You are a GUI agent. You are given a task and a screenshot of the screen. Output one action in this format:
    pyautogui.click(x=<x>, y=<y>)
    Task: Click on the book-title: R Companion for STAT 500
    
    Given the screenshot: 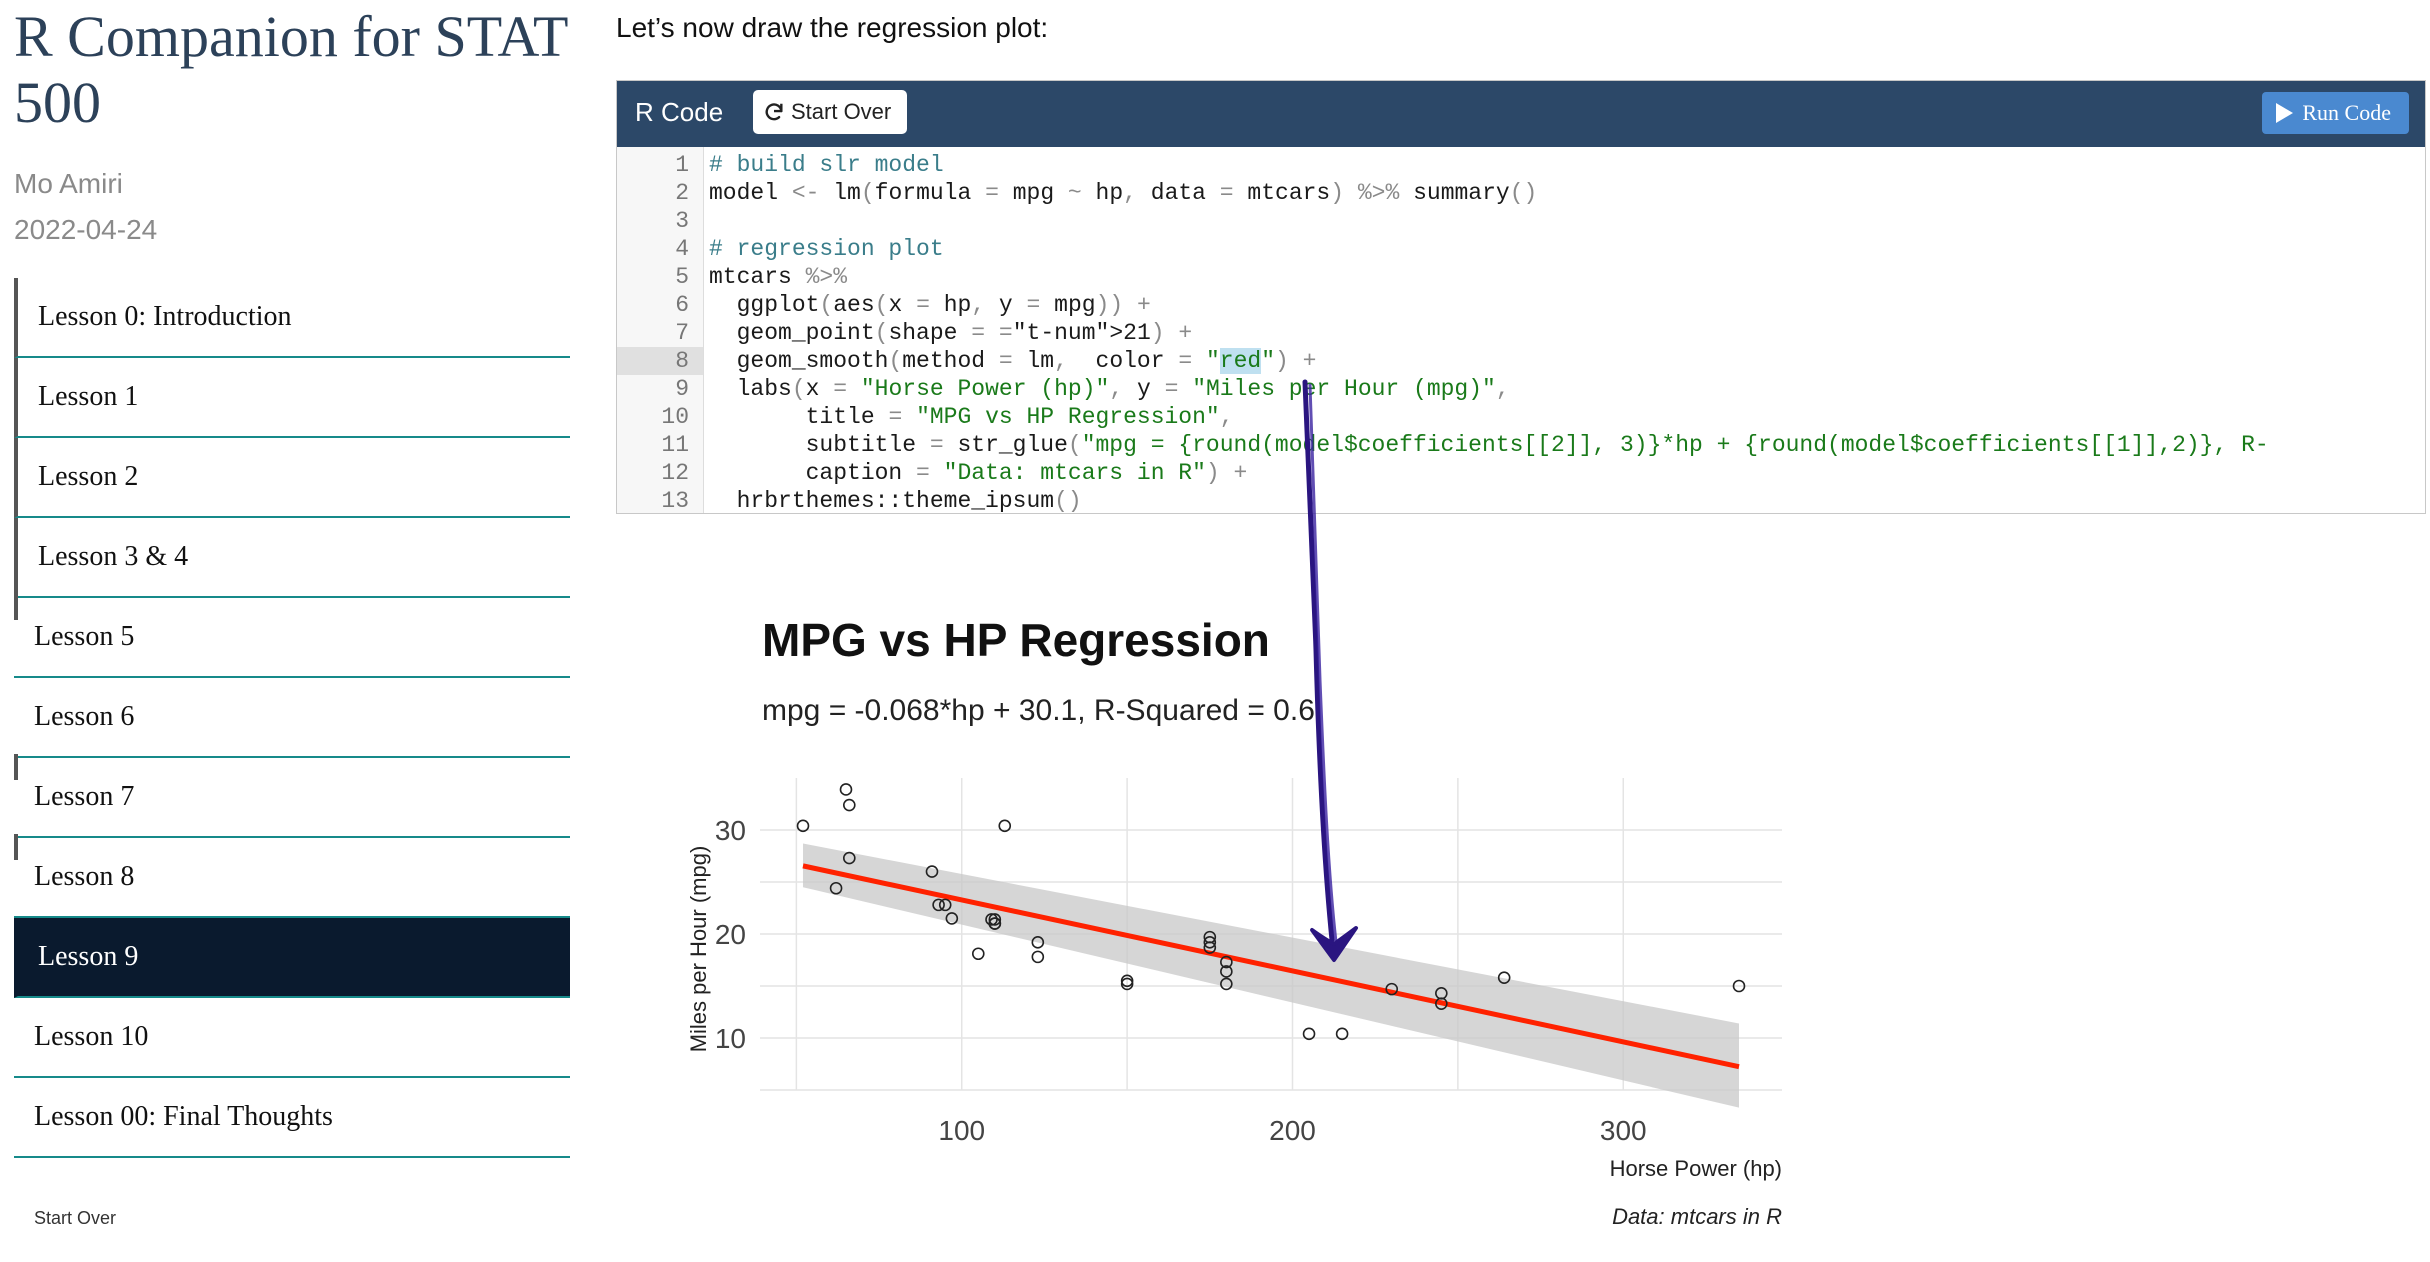 What is the action you would take?
    pyautogui.click(x=291, y=69)
    